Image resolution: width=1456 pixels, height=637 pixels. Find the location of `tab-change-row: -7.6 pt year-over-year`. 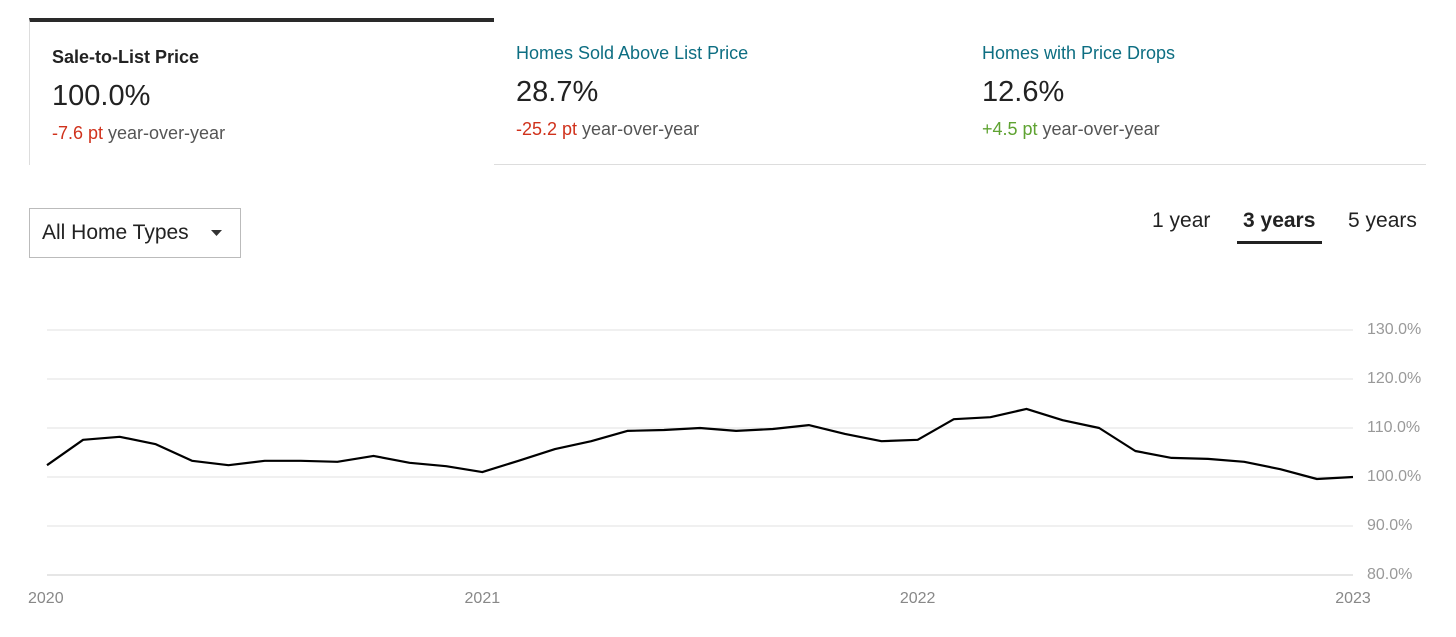

tab-change-row: -7.6 pt year-over-year is located at coordinates (138, 133).